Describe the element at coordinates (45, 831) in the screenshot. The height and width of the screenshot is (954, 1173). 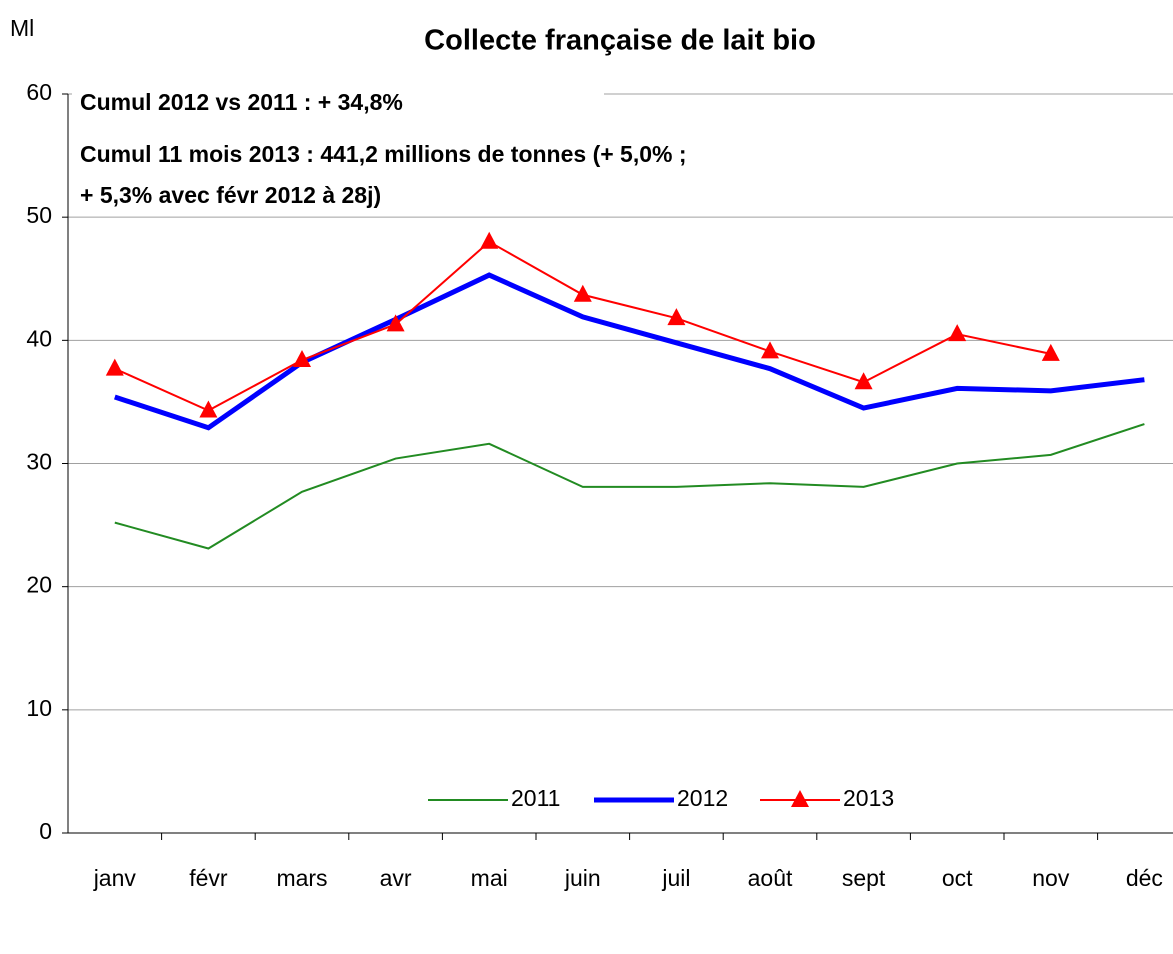
I see `y-tick-label: 0` at that location.